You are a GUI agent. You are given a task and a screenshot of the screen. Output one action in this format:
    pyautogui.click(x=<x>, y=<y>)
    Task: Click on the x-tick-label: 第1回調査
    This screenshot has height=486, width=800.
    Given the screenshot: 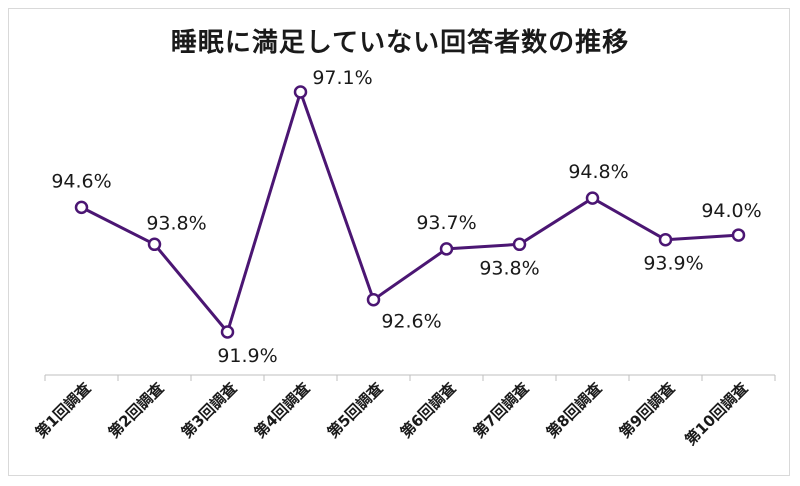 What is the action you would take?
    pyautogui.click(x=63, y=409)
    